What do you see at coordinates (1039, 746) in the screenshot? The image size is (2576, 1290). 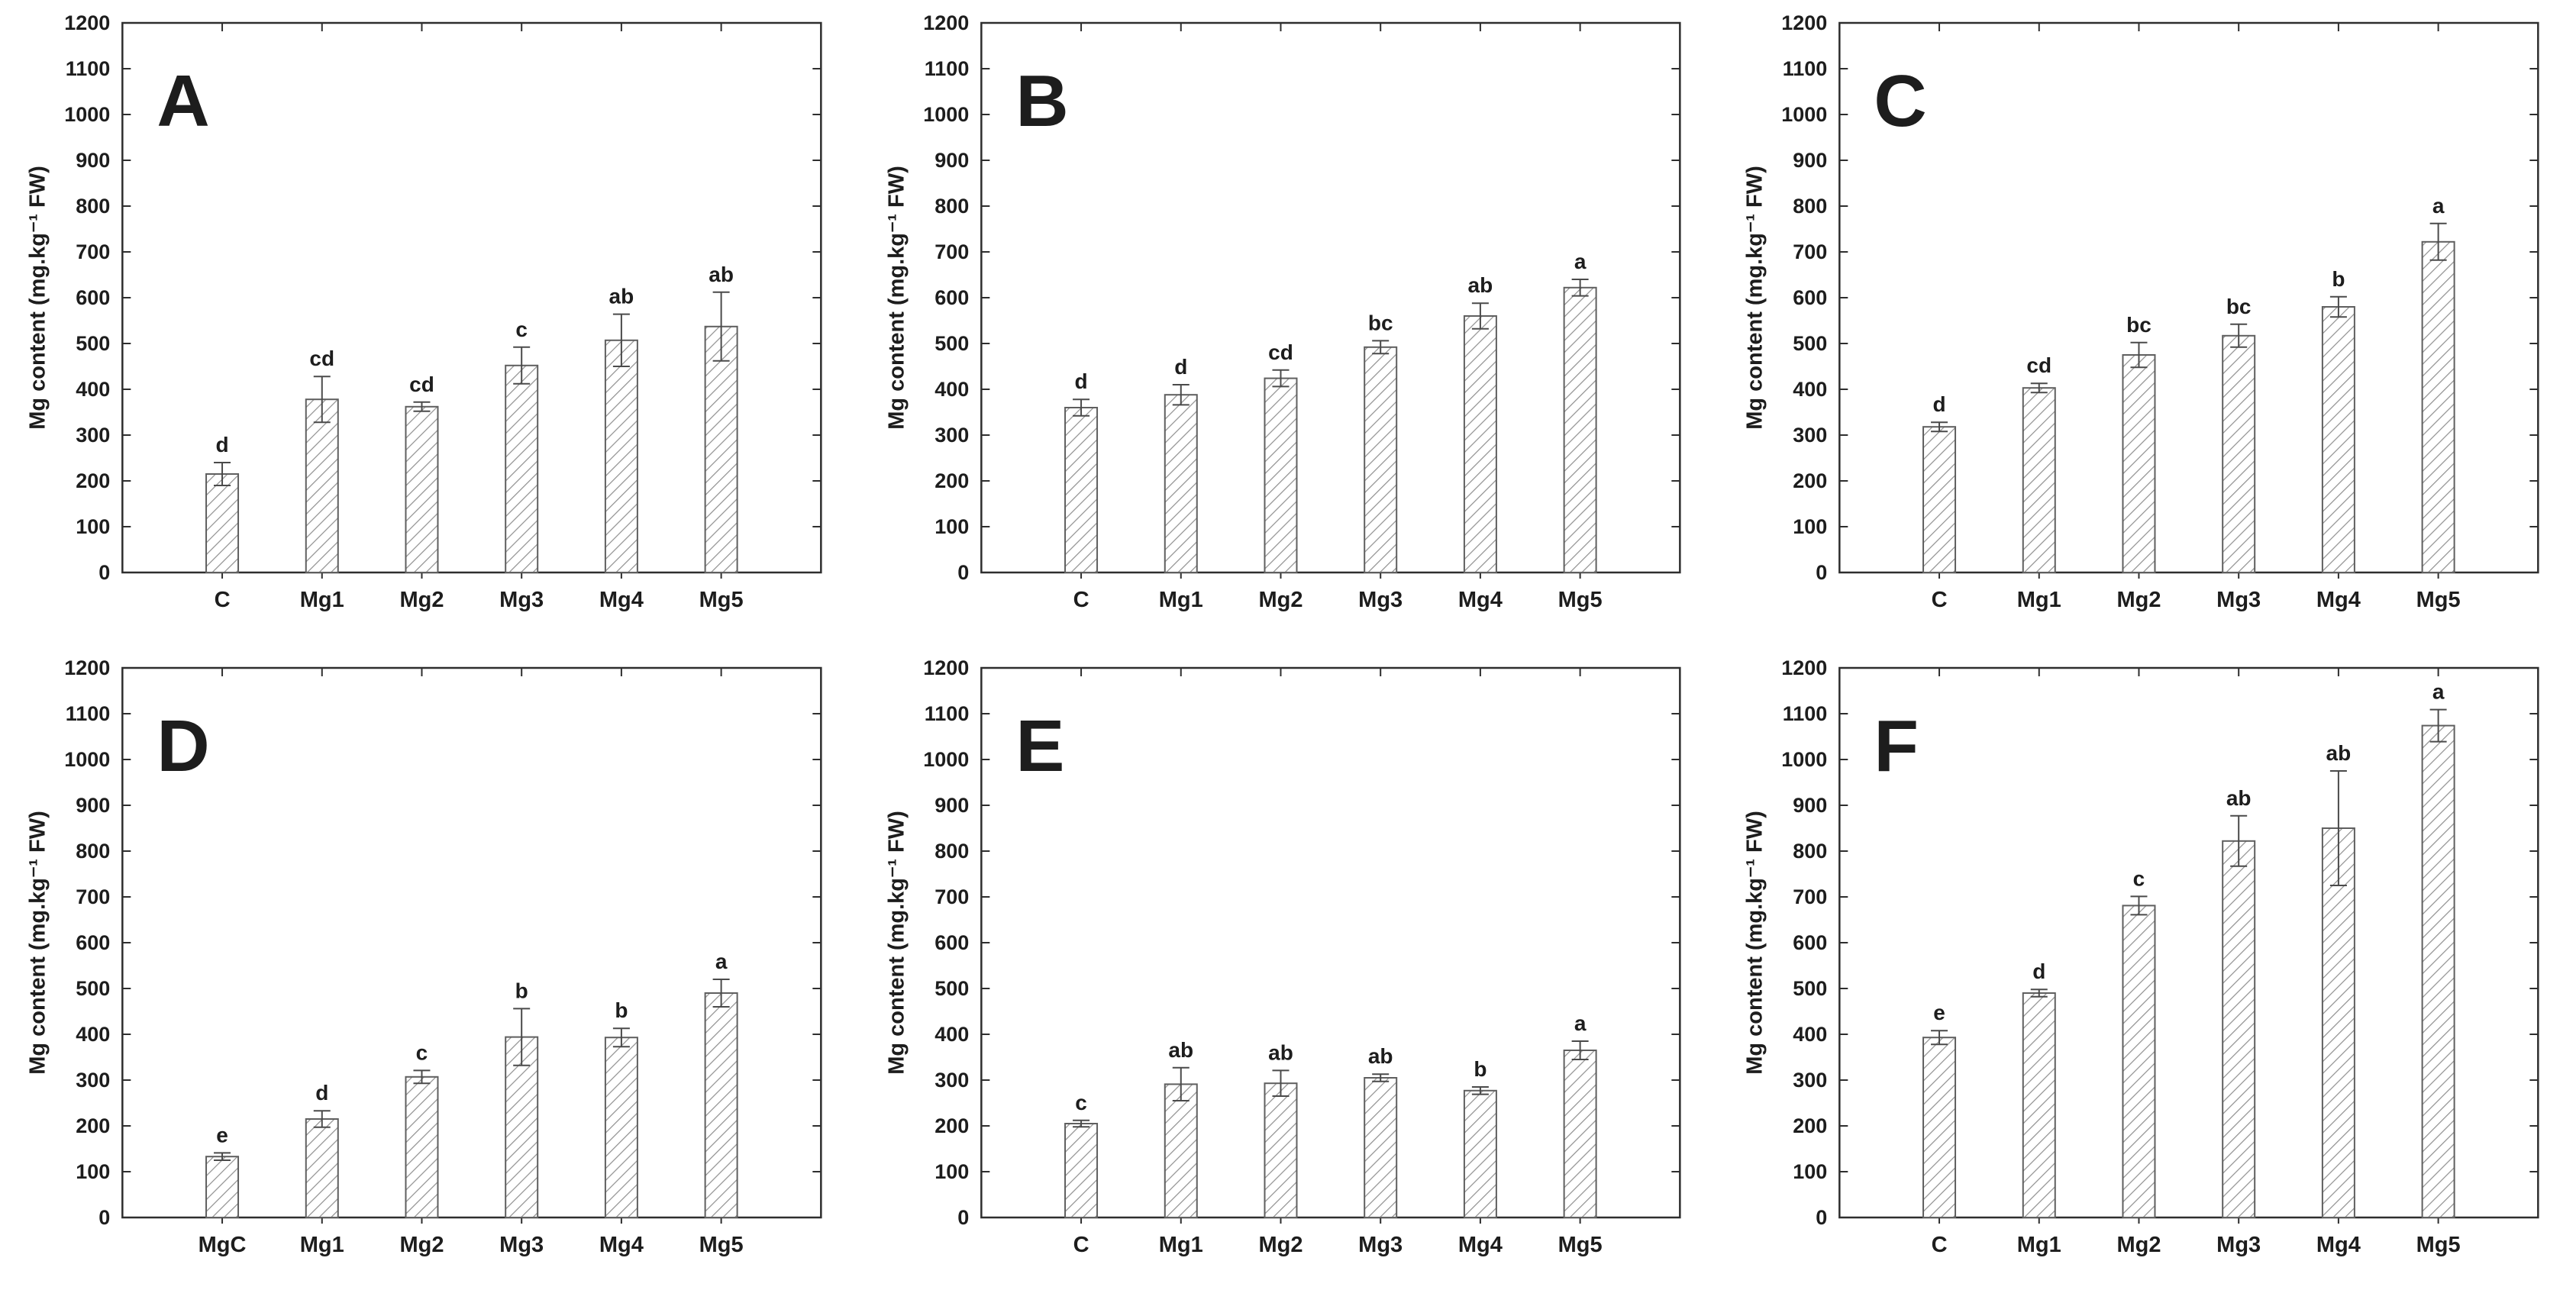 I see `panel-letter: E` at bounding box center [1039, 746].